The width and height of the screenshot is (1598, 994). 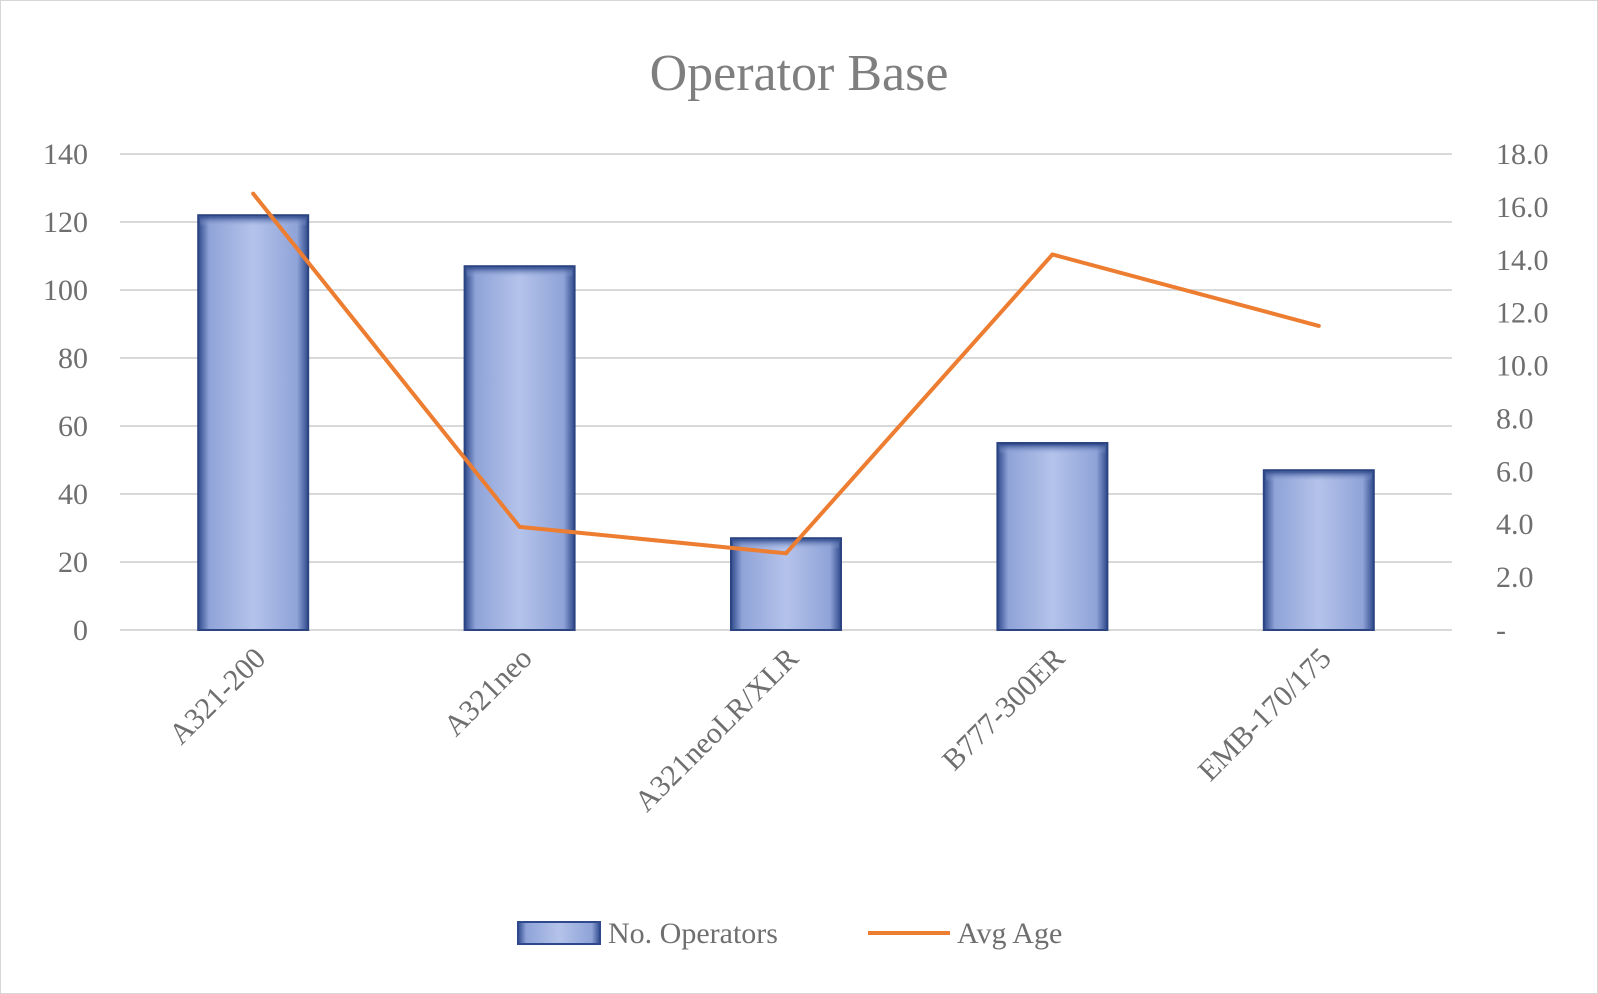 What do you see at coordinates (1522, 260) in the screenshot?
I see `right-tick-label: 14.0` at bounding box center [1522, 260].